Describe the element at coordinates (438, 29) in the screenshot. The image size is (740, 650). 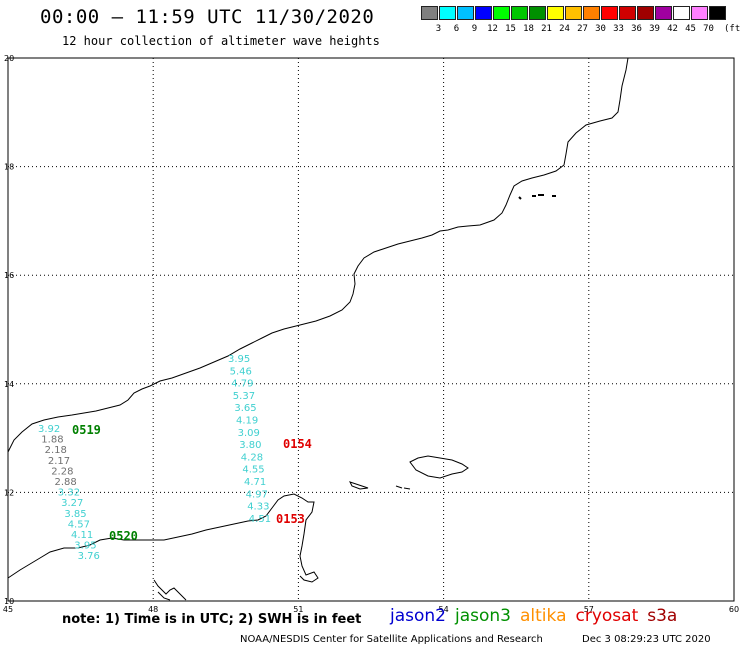
I see `legend-label: 3` at that location.